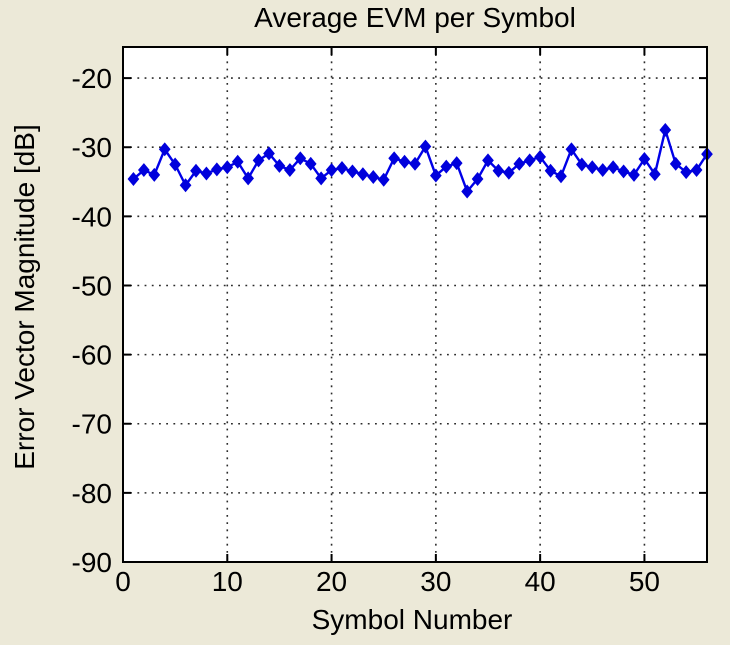 Image resolution: width=730 pixels, height=645 pixels. Describe the element at coordinates (92, 78) in the screenshot. I see `y-tick-label: -20` at that location.